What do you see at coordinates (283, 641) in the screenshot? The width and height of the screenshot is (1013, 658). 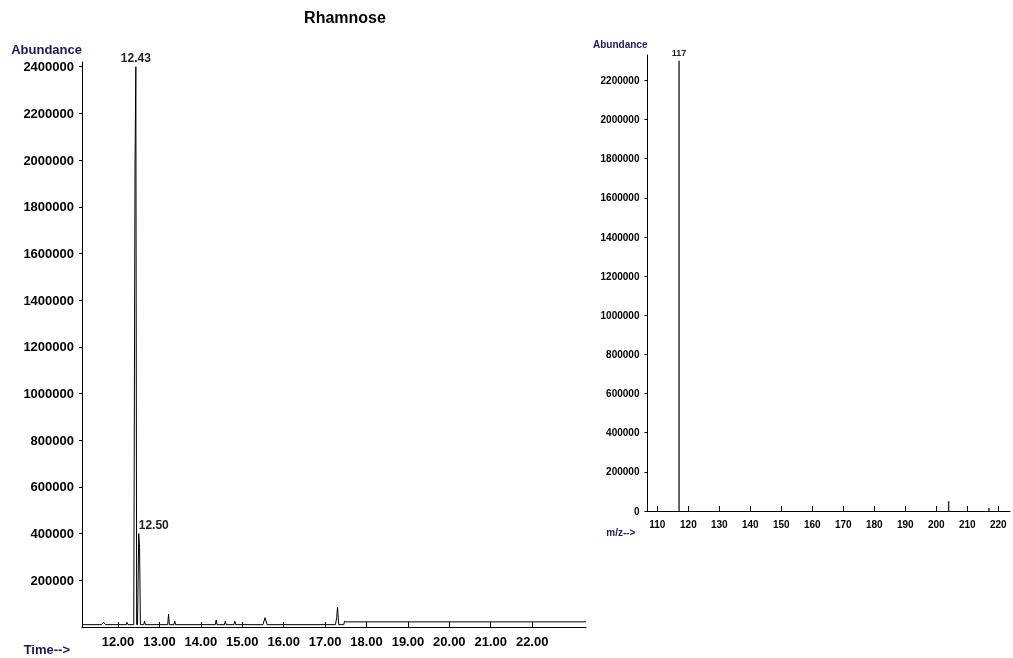 I see `x-tick-label: 16.00` at bounding box center [283, 641].